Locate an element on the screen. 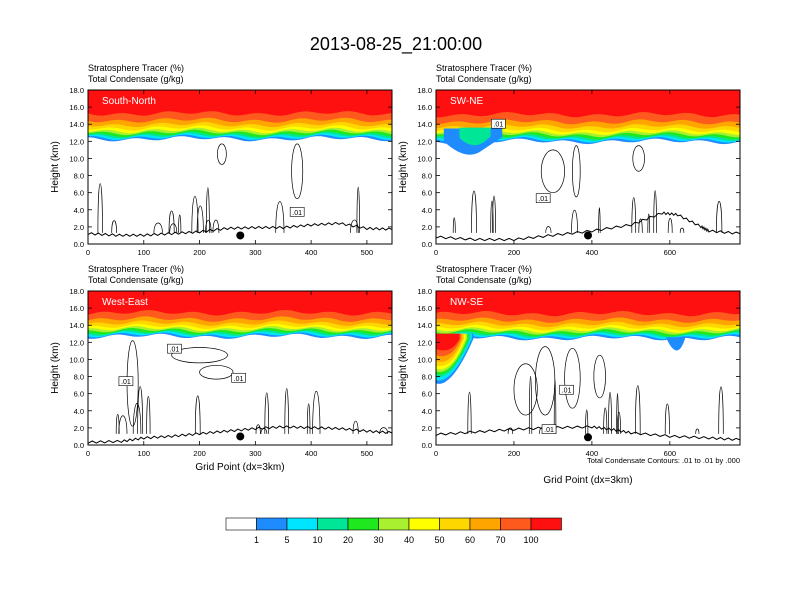 This screenshot has width=792, height=612. fold-intrusion is located at coordinates (448, 342).